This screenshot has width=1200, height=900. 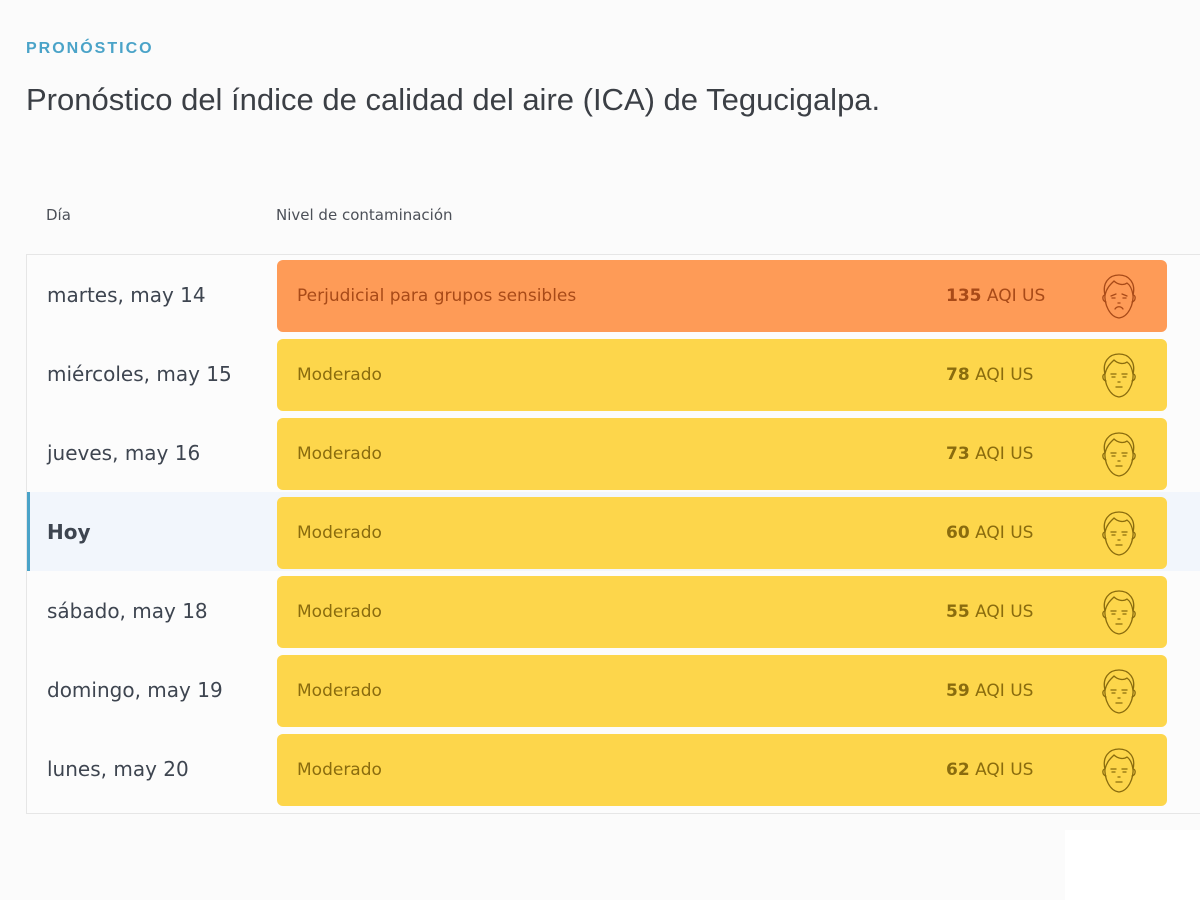 I want to click on forecast-row-5: domingo, may 19 Moderado 59 AQI US, so click(x=613, y=689).